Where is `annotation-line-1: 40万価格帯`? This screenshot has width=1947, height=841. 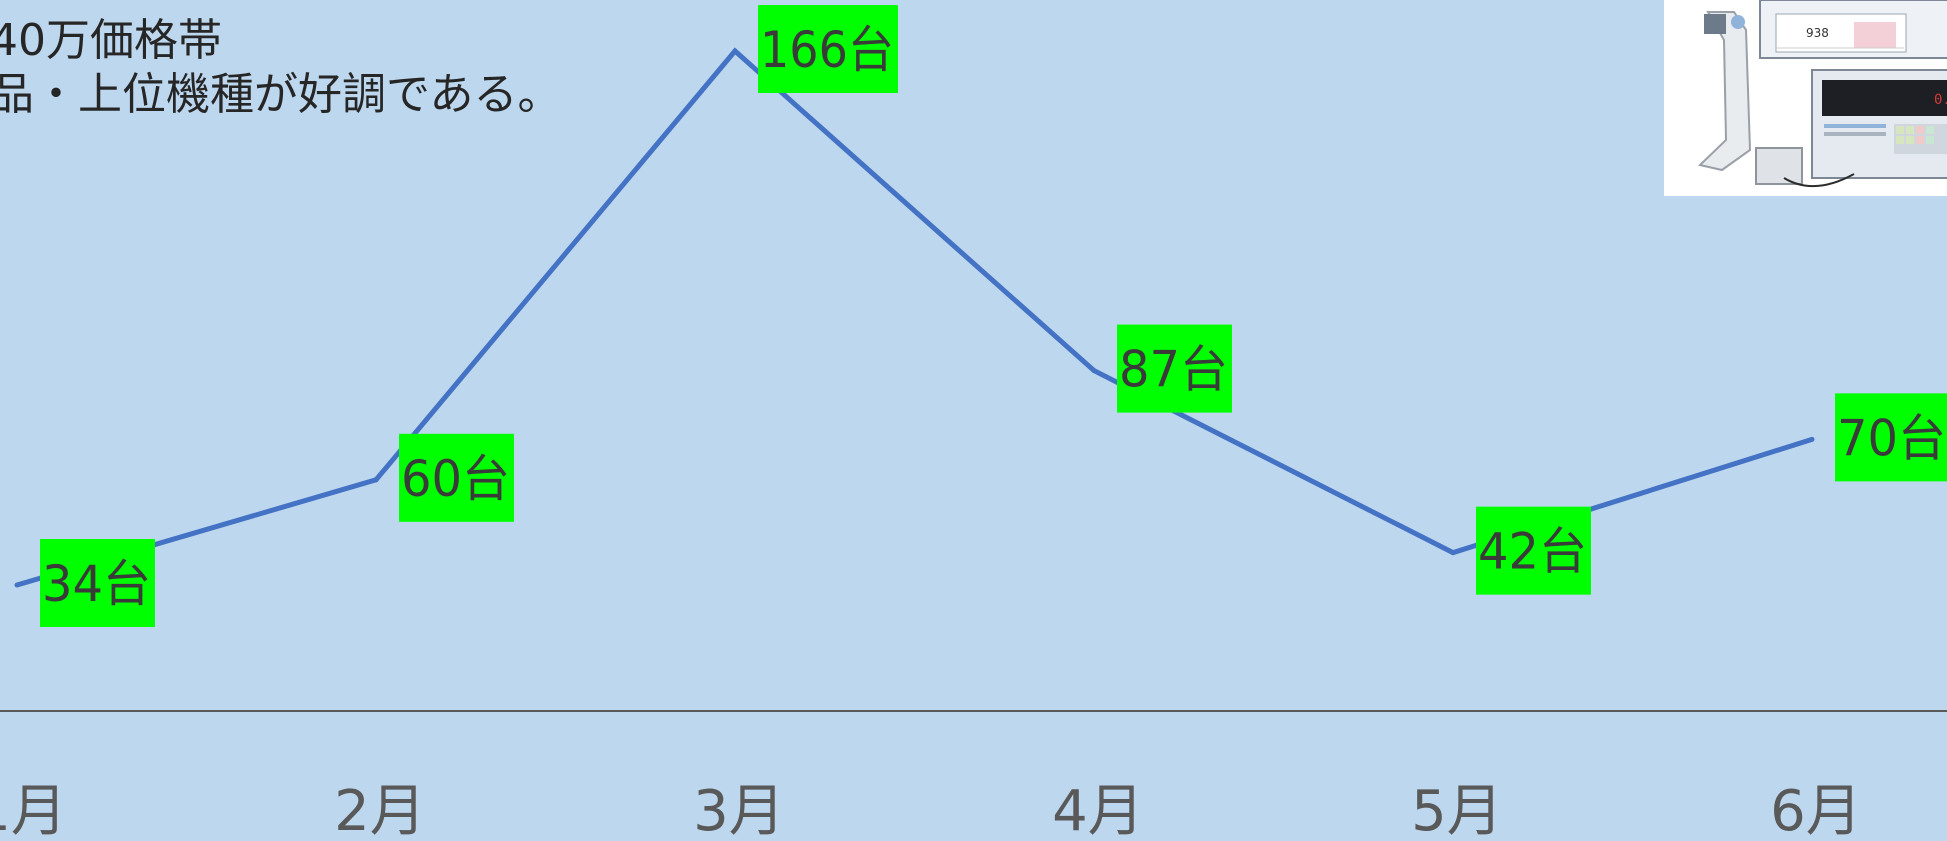
annotation-line-1: 40万価格帯 is located at coordinates (111, 40).